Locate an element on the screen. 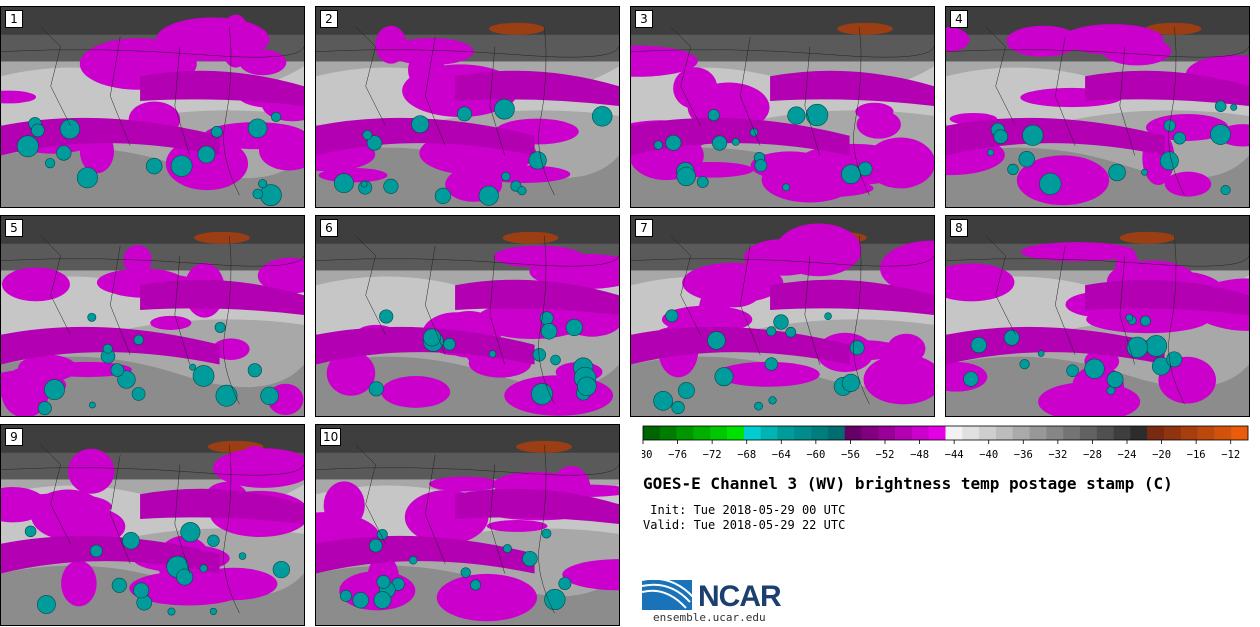  logo-url: ensemble.ucar.edu is located at coordinates (709, 617).